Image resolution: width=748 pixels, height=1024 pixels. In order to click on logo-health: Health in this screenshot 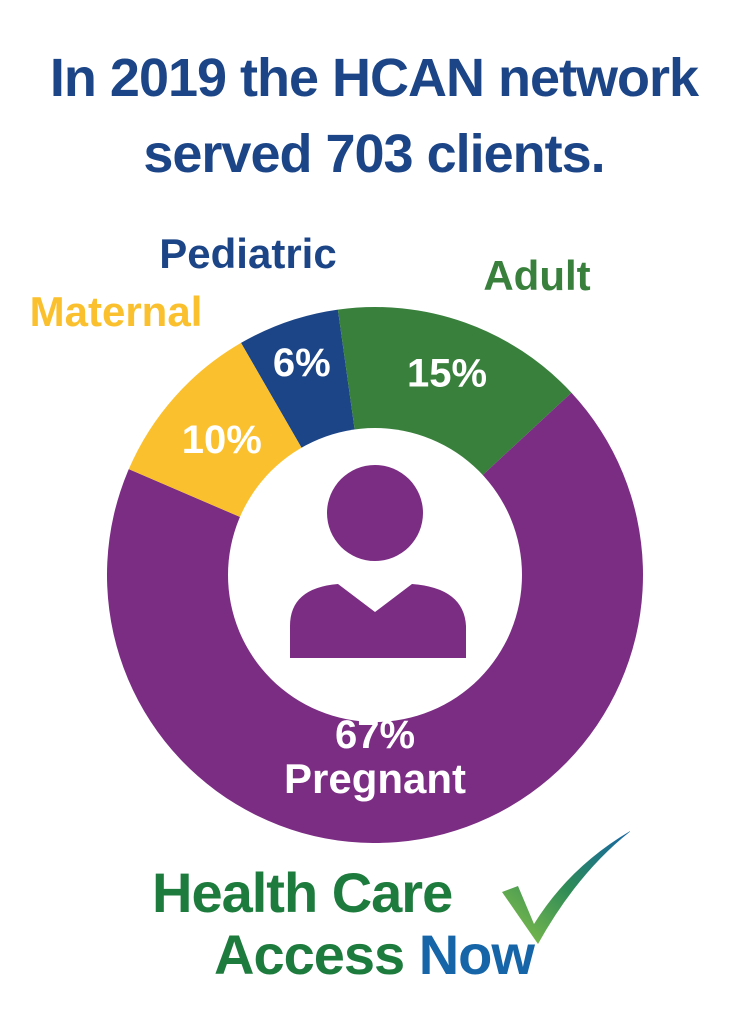, I will do `click(242, 892)`.